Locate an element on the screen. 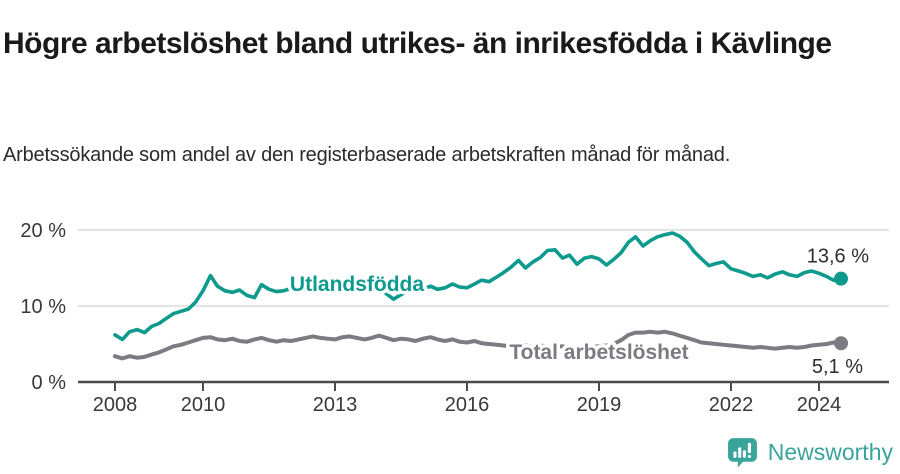  series-line-total is located at coordinates (478, 345).